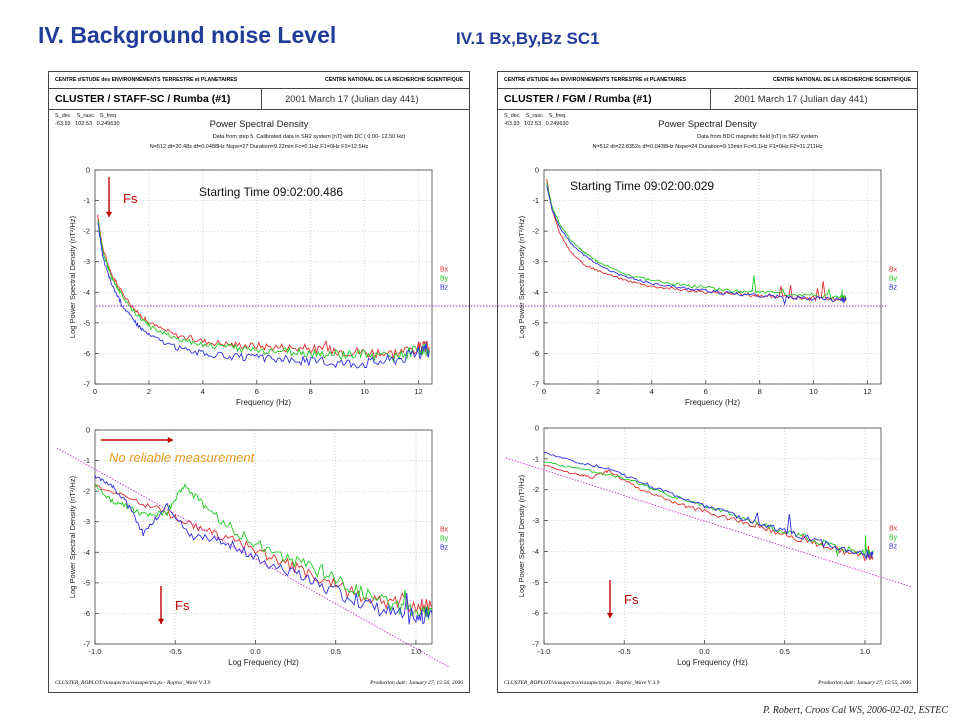  What do you see at coordinates (864, 683) in the screenshot?
I see `footer-right: Production date: January 27, 15:55, 2006` at bounding box center [864, 683].